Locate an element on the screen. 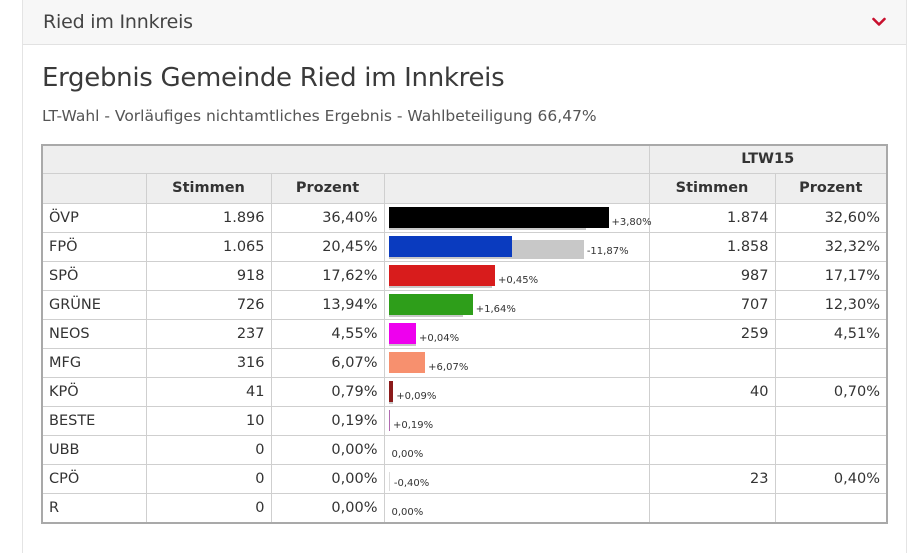 Image resolution: width=913 pixels, height=553 pixels. table-row: CPÖ 0 0,00% -0,40% 23 0,40% is located at coordinates (464, 478).